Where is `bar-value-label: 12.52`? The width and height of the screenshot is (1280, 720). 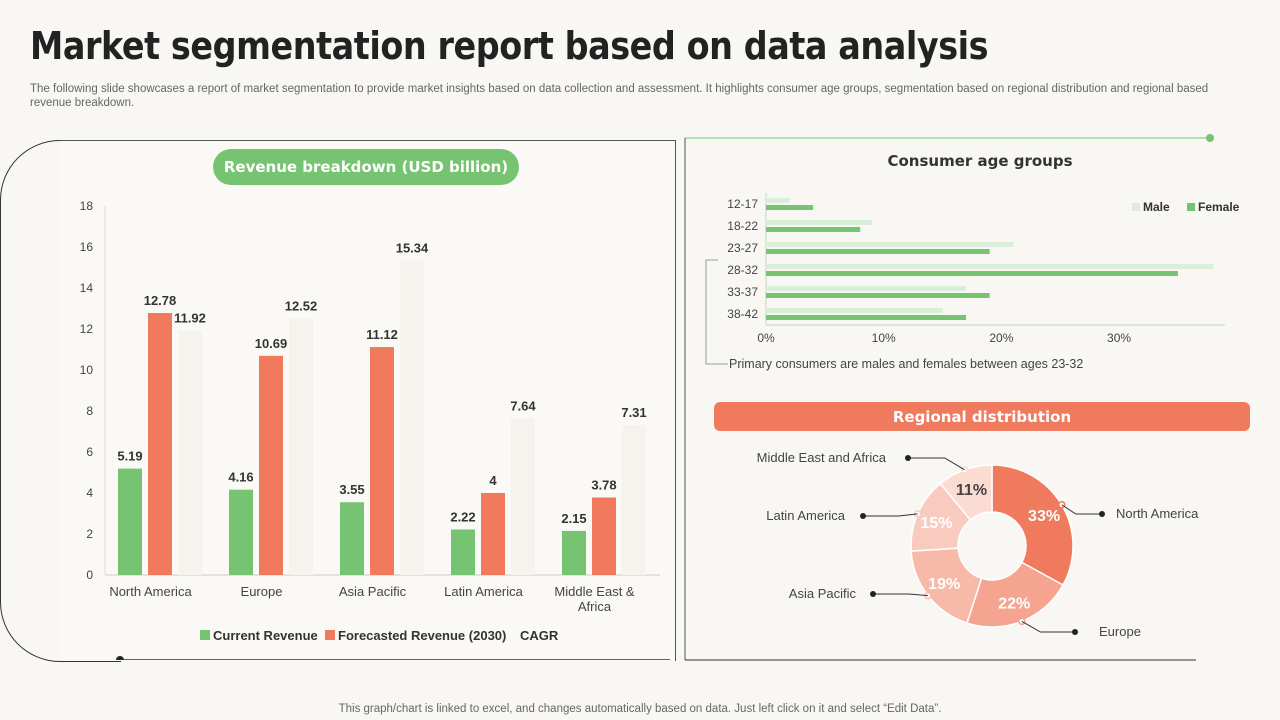
bar-value-label: 12.52 is located at coordinates (301, 305).